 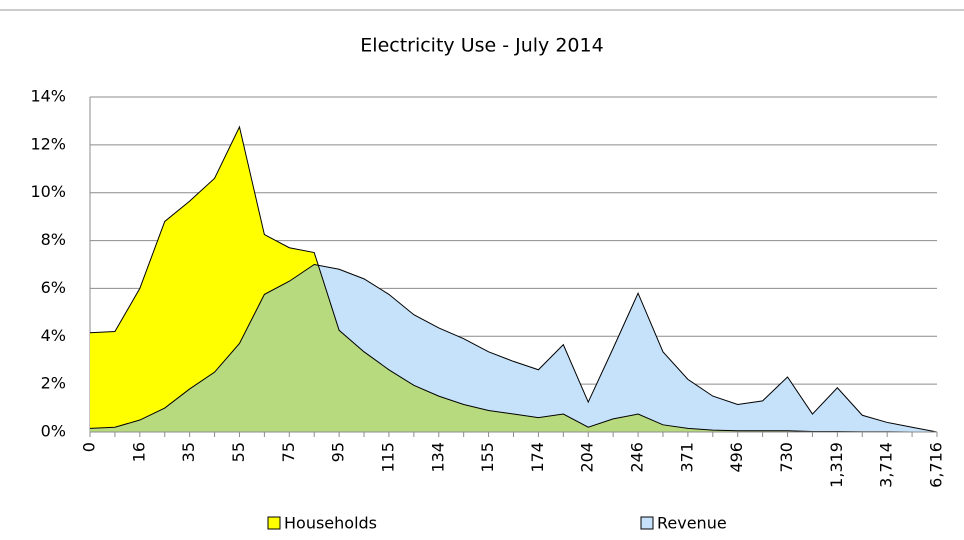 I want to click on y-tick-label: 10%, so click(x=48, y=191).